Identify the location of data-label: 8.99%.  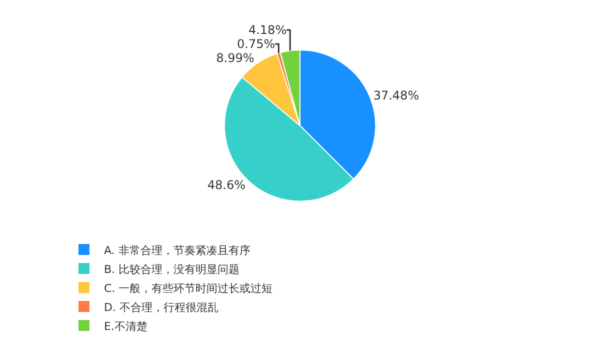
(235, 58).